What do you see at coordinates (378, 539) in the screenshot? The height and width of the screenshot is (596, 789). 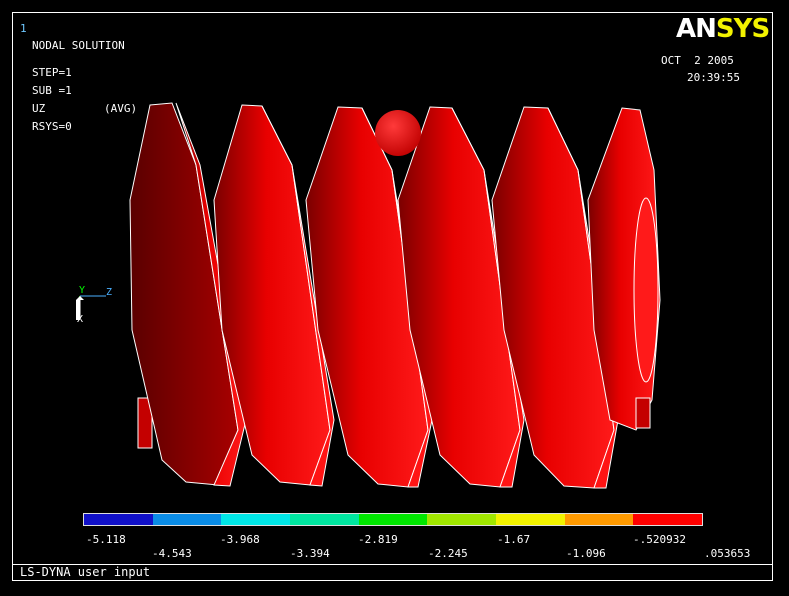 I see `legend-label: -2.819` at bounding box center [378, 539].